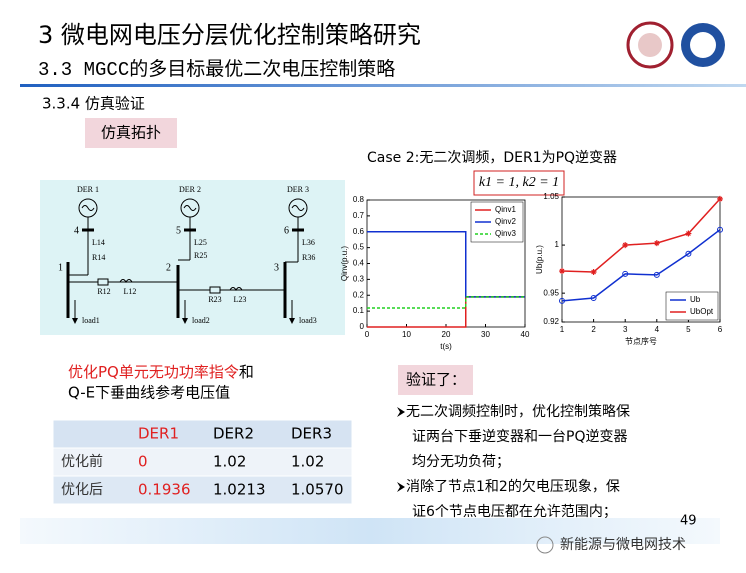 The height and width of the screenshot is (573, 746). Describe the element at coordinates (76, 230) in the screenshot. I see `node-label: 4` at that location.